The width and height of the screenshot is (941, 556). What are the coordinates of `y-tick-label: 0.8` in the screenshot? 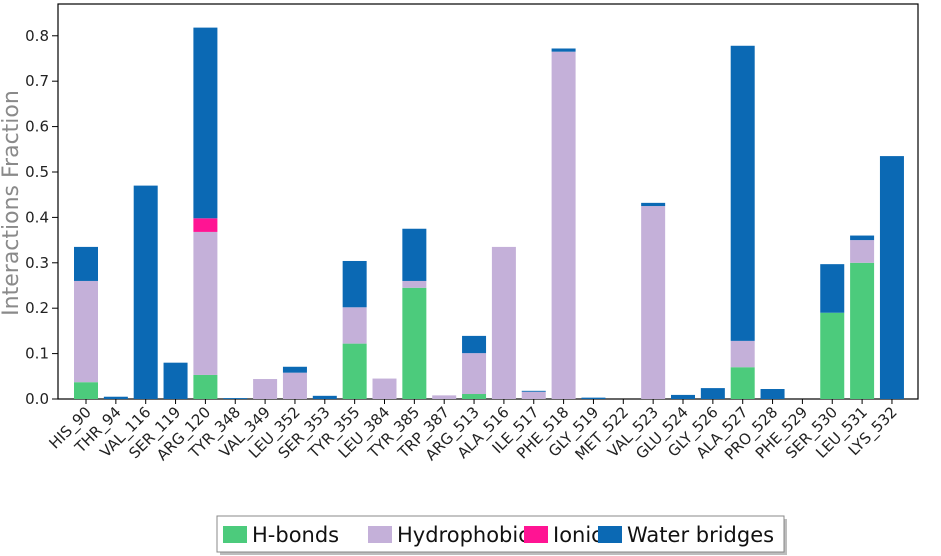 It's located at (37, 36).